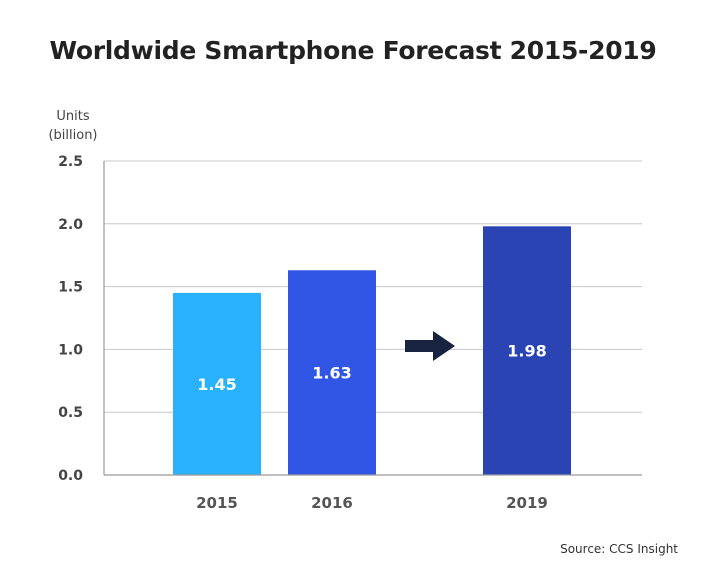  What do you see at coordinates (70, 476) in the screenshot?
I see `y-tick-label: 0.0` at bounding box center [70, 476].